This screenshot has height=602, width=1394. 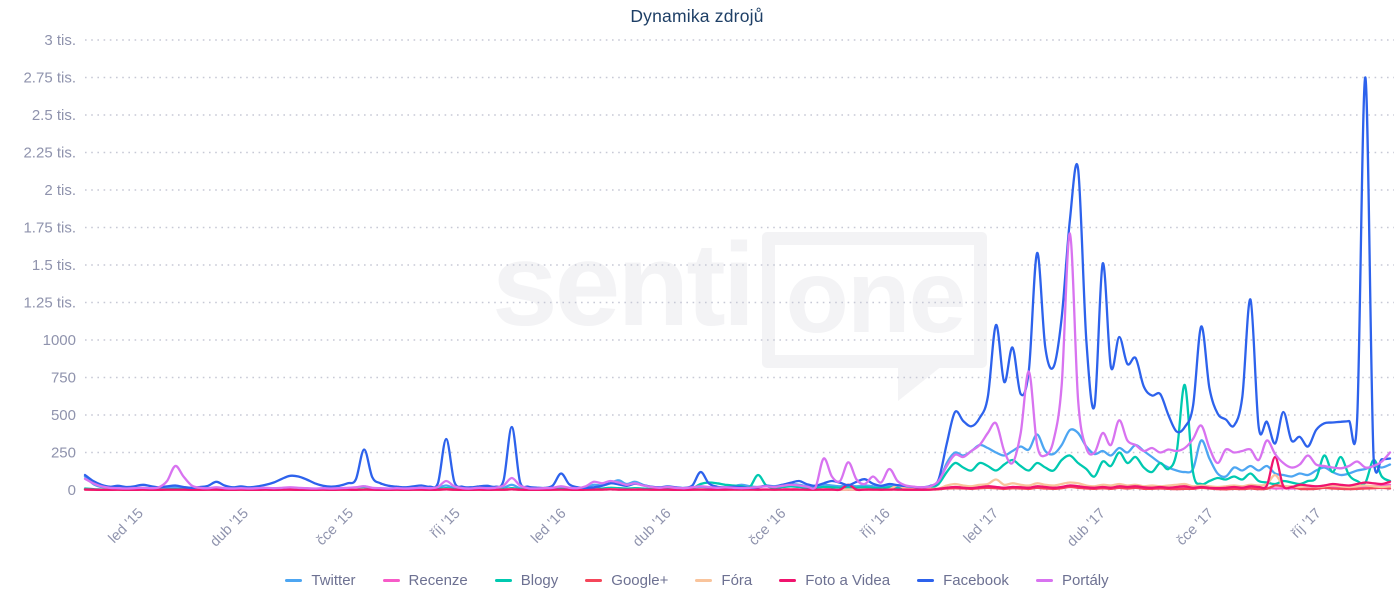 What do you see at coordinates (333, 580) in the screenshot?
I see `legend-label-twitter: Twitter` at bounding box center [333, 580].